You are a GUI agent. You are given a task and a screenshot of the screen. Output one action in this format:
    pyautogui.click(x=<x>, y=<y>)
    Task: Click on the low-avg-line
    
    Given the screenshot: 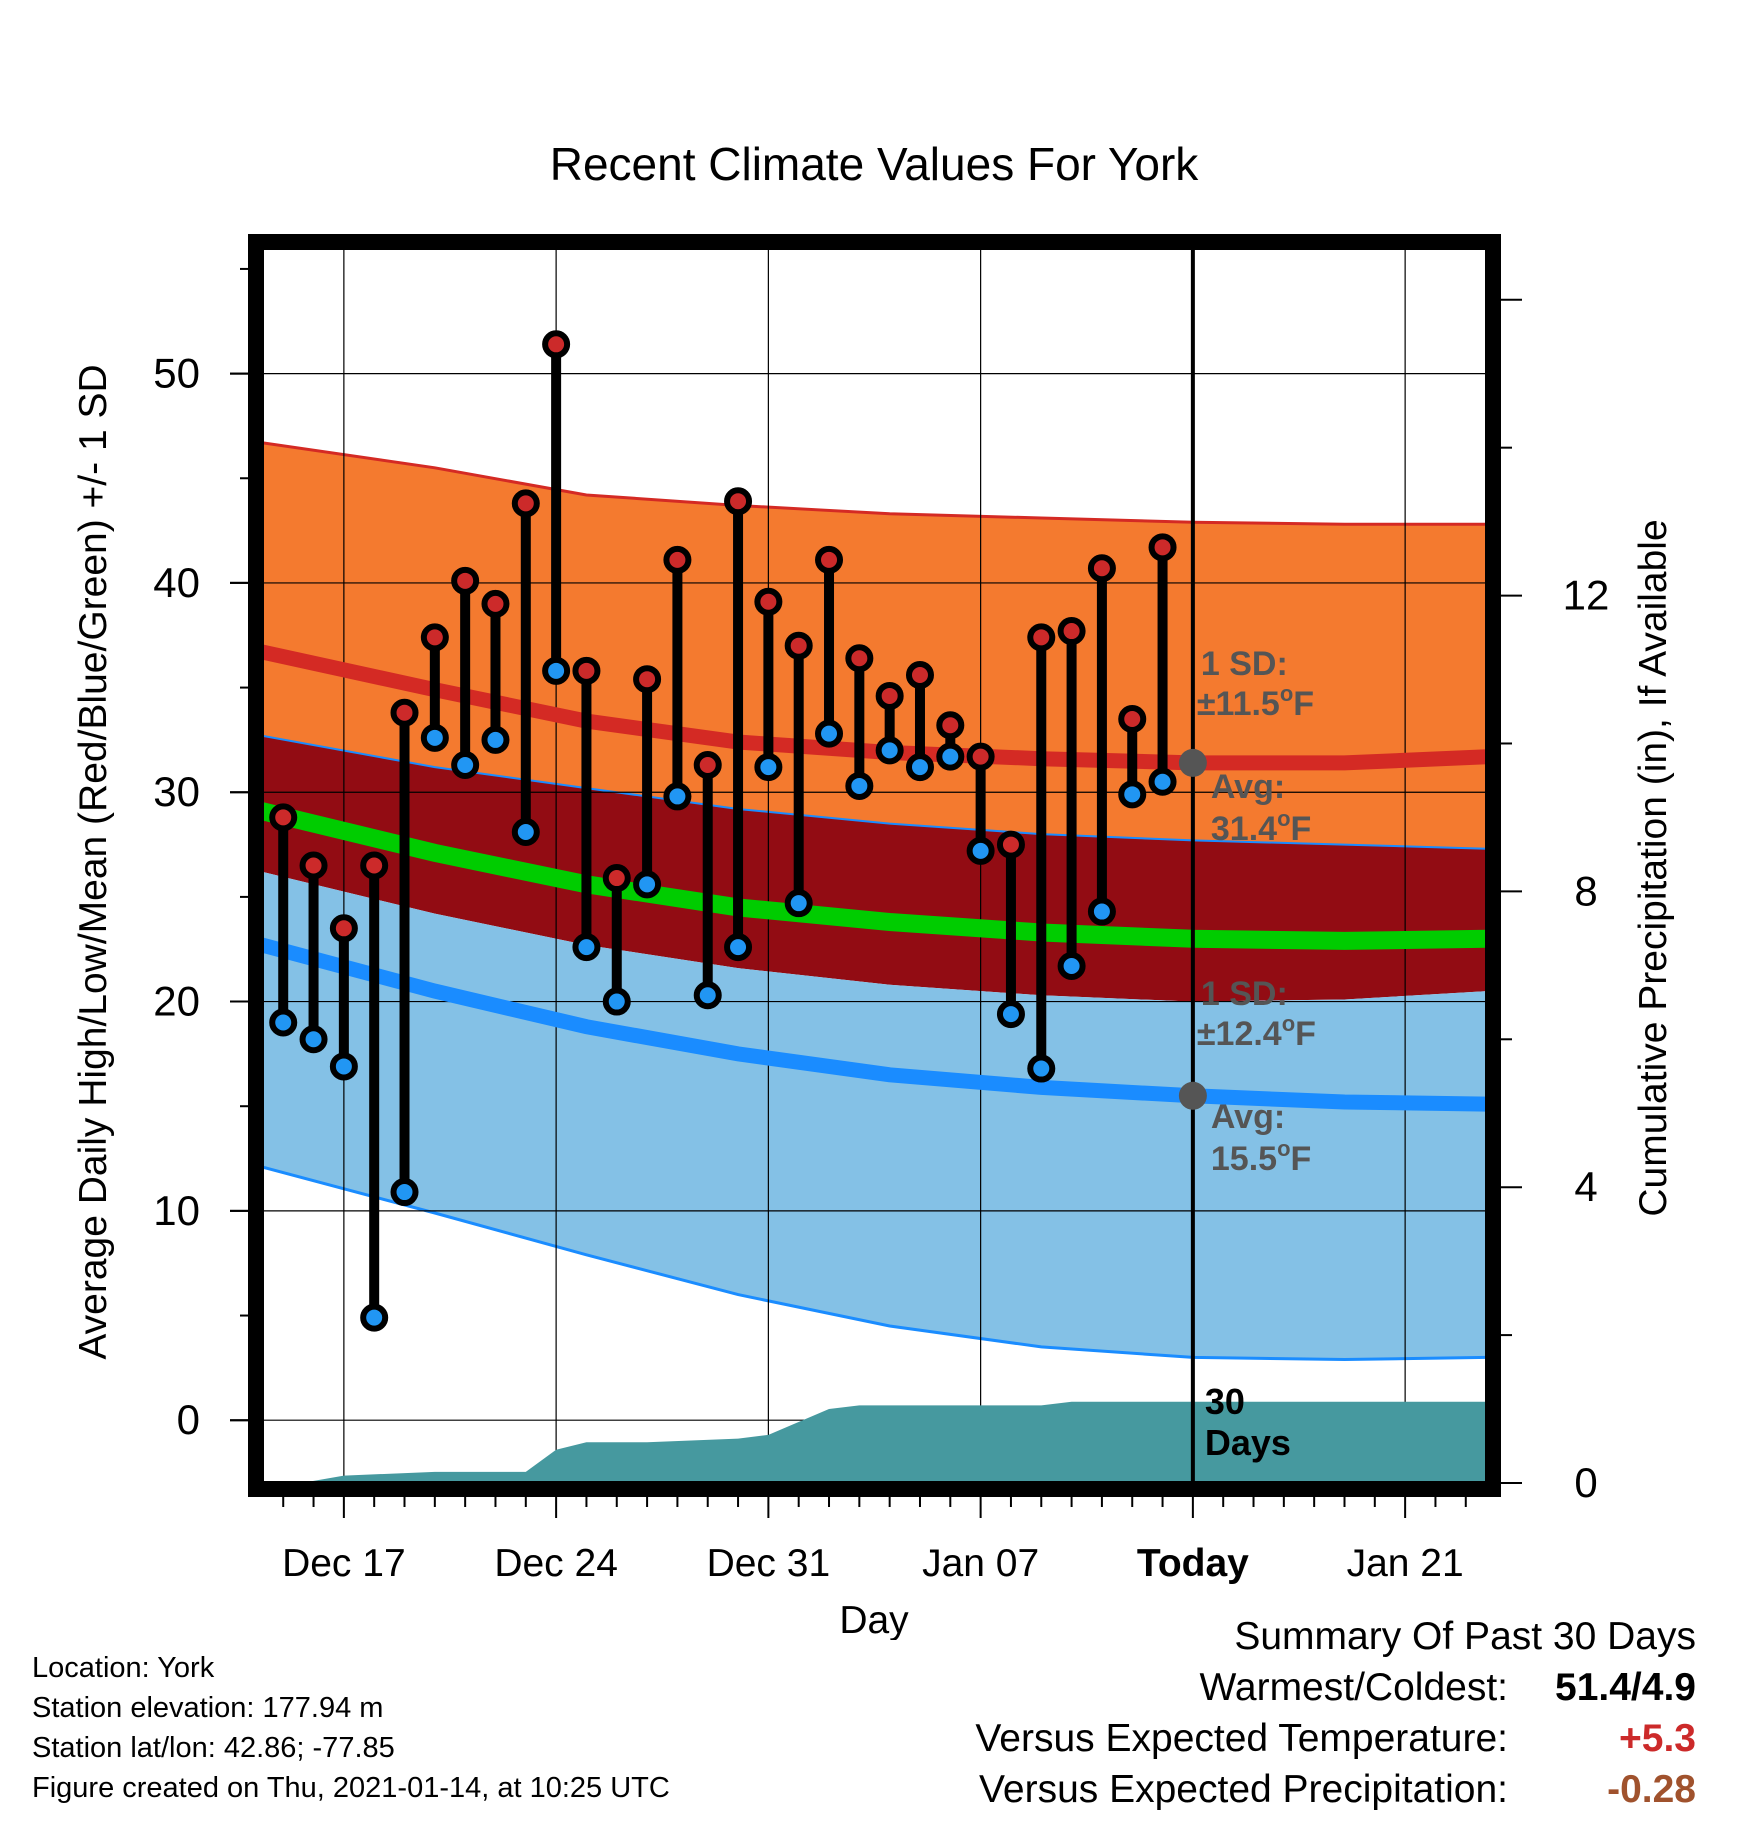 What is the action you would take?
    pyautogui.click(x=874, y=1024)
    